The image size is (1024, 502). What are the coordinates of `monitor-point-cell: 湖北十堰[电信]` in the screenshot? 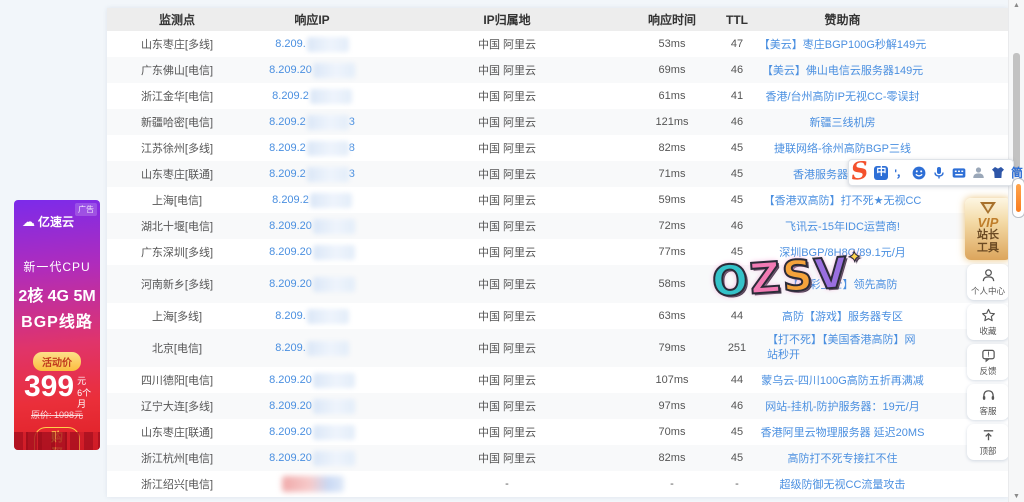 It's located at (177, 227).